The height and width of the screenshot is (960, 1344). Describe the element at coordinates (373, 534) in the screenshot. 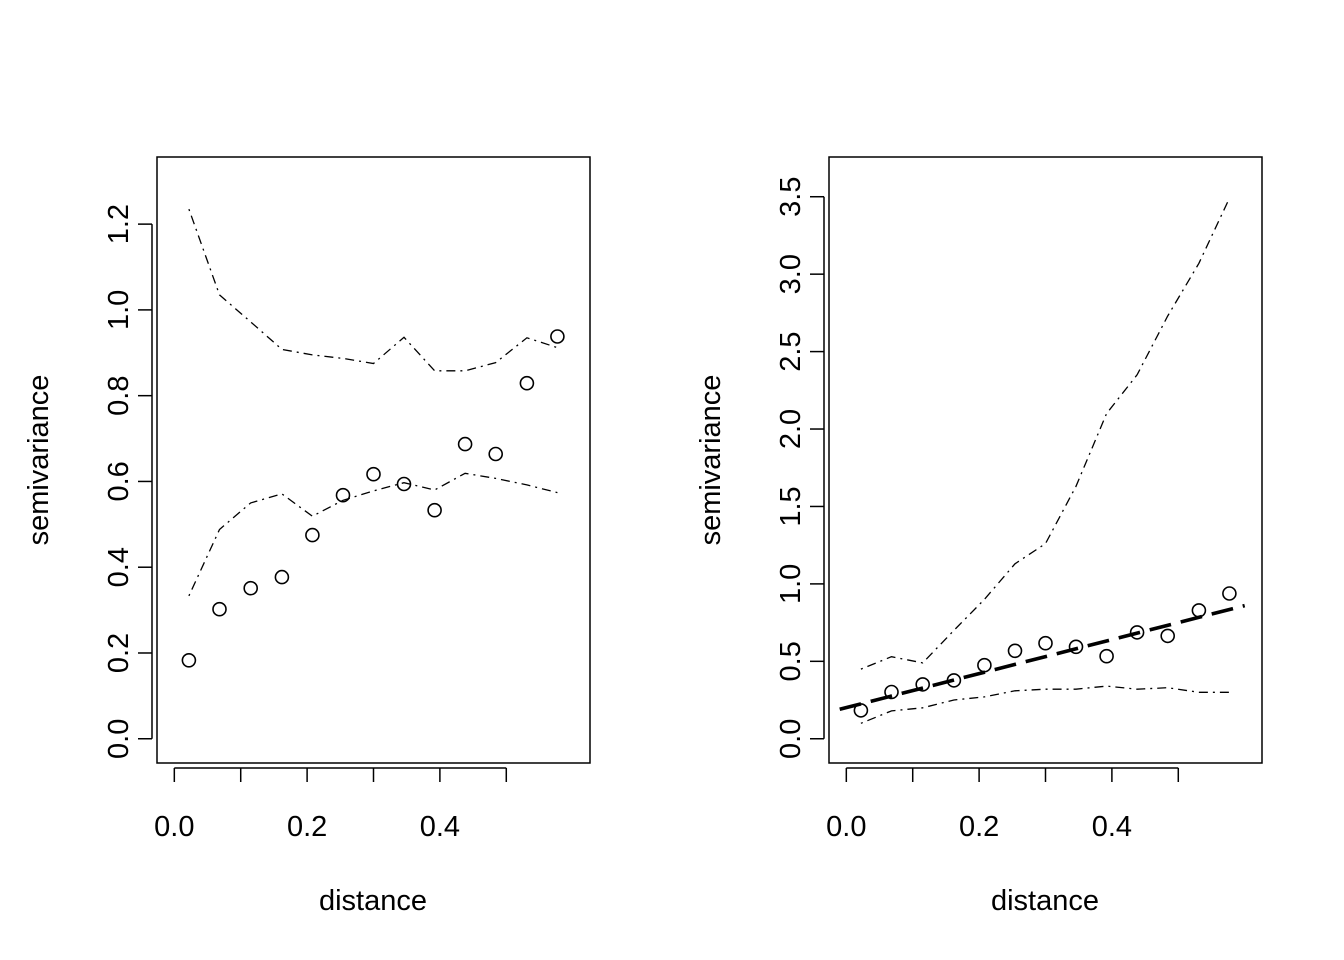

I see `panel-left-series-envelope-lower` at that location.